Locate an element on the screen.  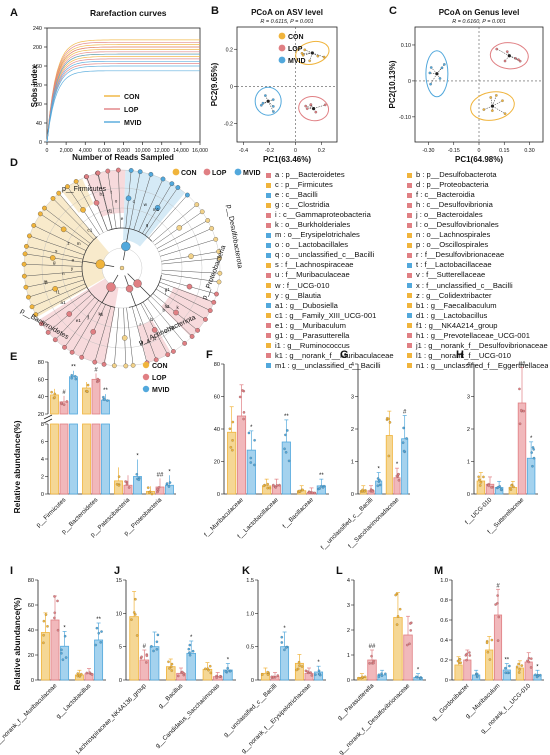
sig-marker-j: # is located at coordinates (145, 647).